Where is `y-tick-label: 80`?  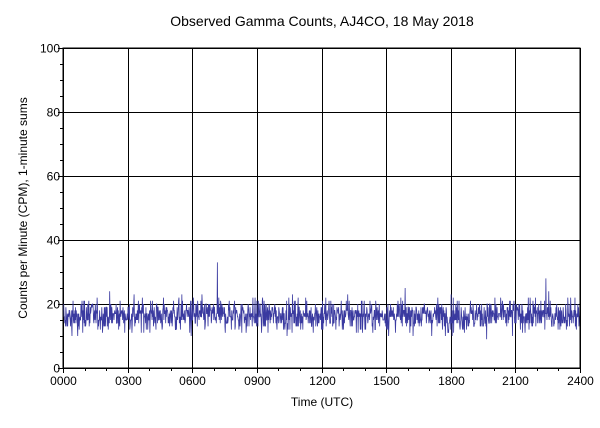
y-tick-label: 80 is located at coordinates (54, 113).